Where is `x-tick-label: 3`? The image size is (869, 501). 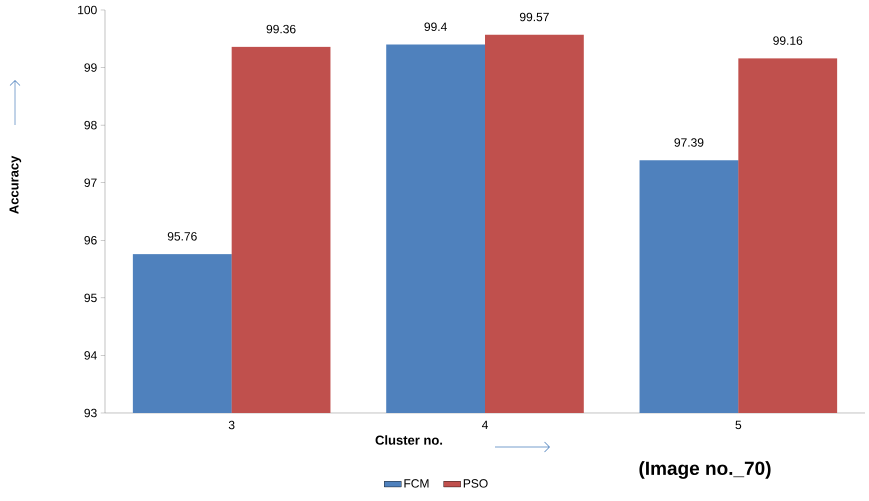 x-tick-label: 3 is located at coordinates (231, 425).